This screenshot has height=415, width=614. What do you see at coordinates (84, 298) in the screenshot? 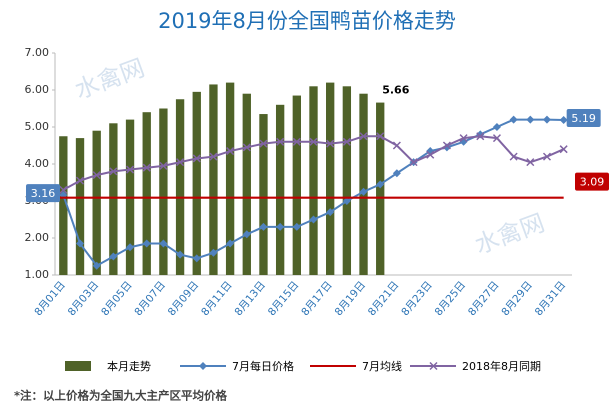
I see `x-tick-label: 8月03日` at bounding box center [84, 298].